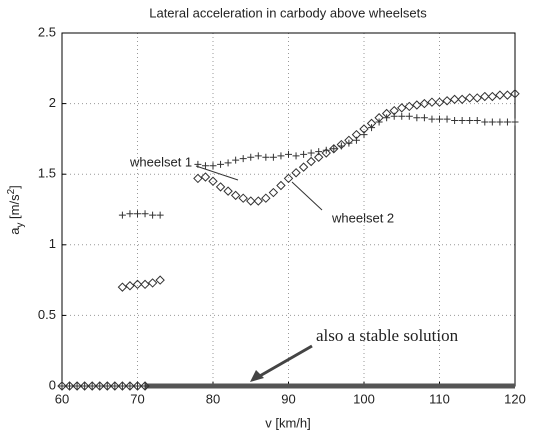  Describe the element at coordinates (257, 376) in the screenshot. I see `arrow-head` at that location.